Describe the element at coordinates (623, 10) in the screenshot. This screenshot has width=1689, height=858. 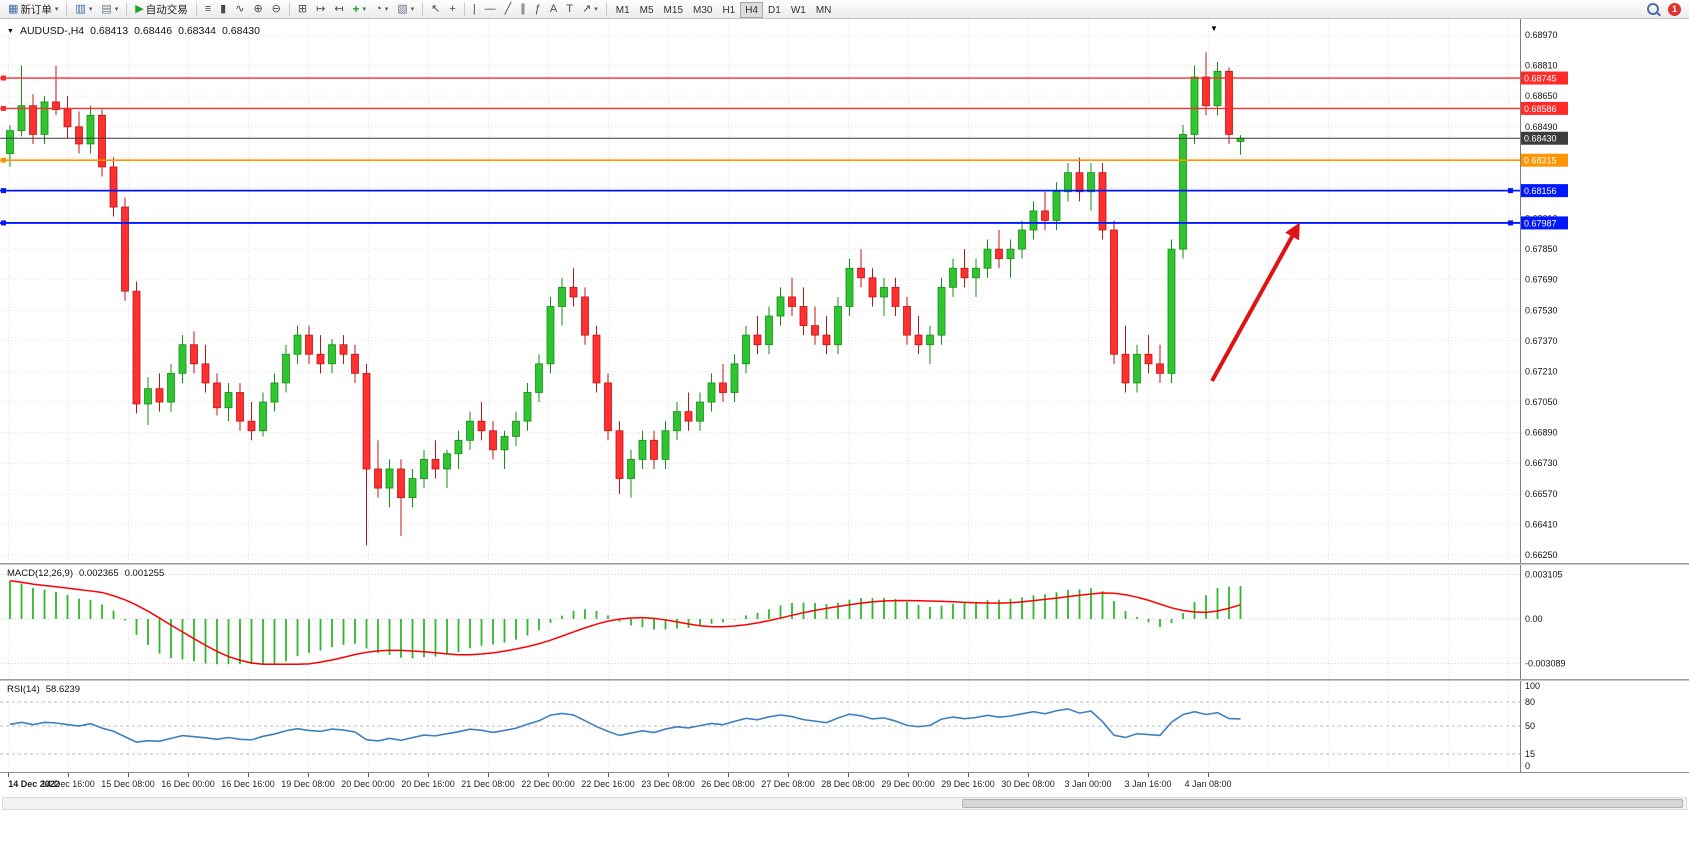
I see `timeframe-M1-button: M1` at that location.